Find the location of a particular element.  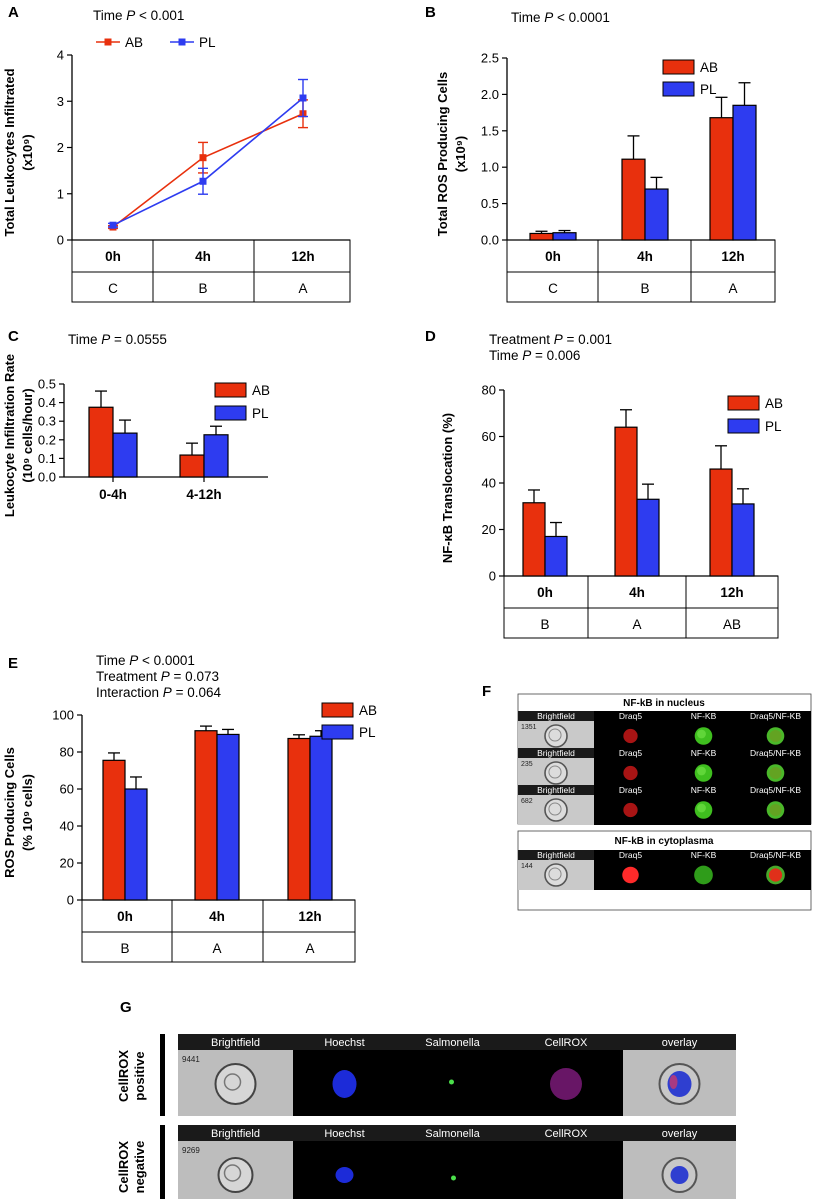

x-group-letter-d: A is located at coordinates (636, 624).